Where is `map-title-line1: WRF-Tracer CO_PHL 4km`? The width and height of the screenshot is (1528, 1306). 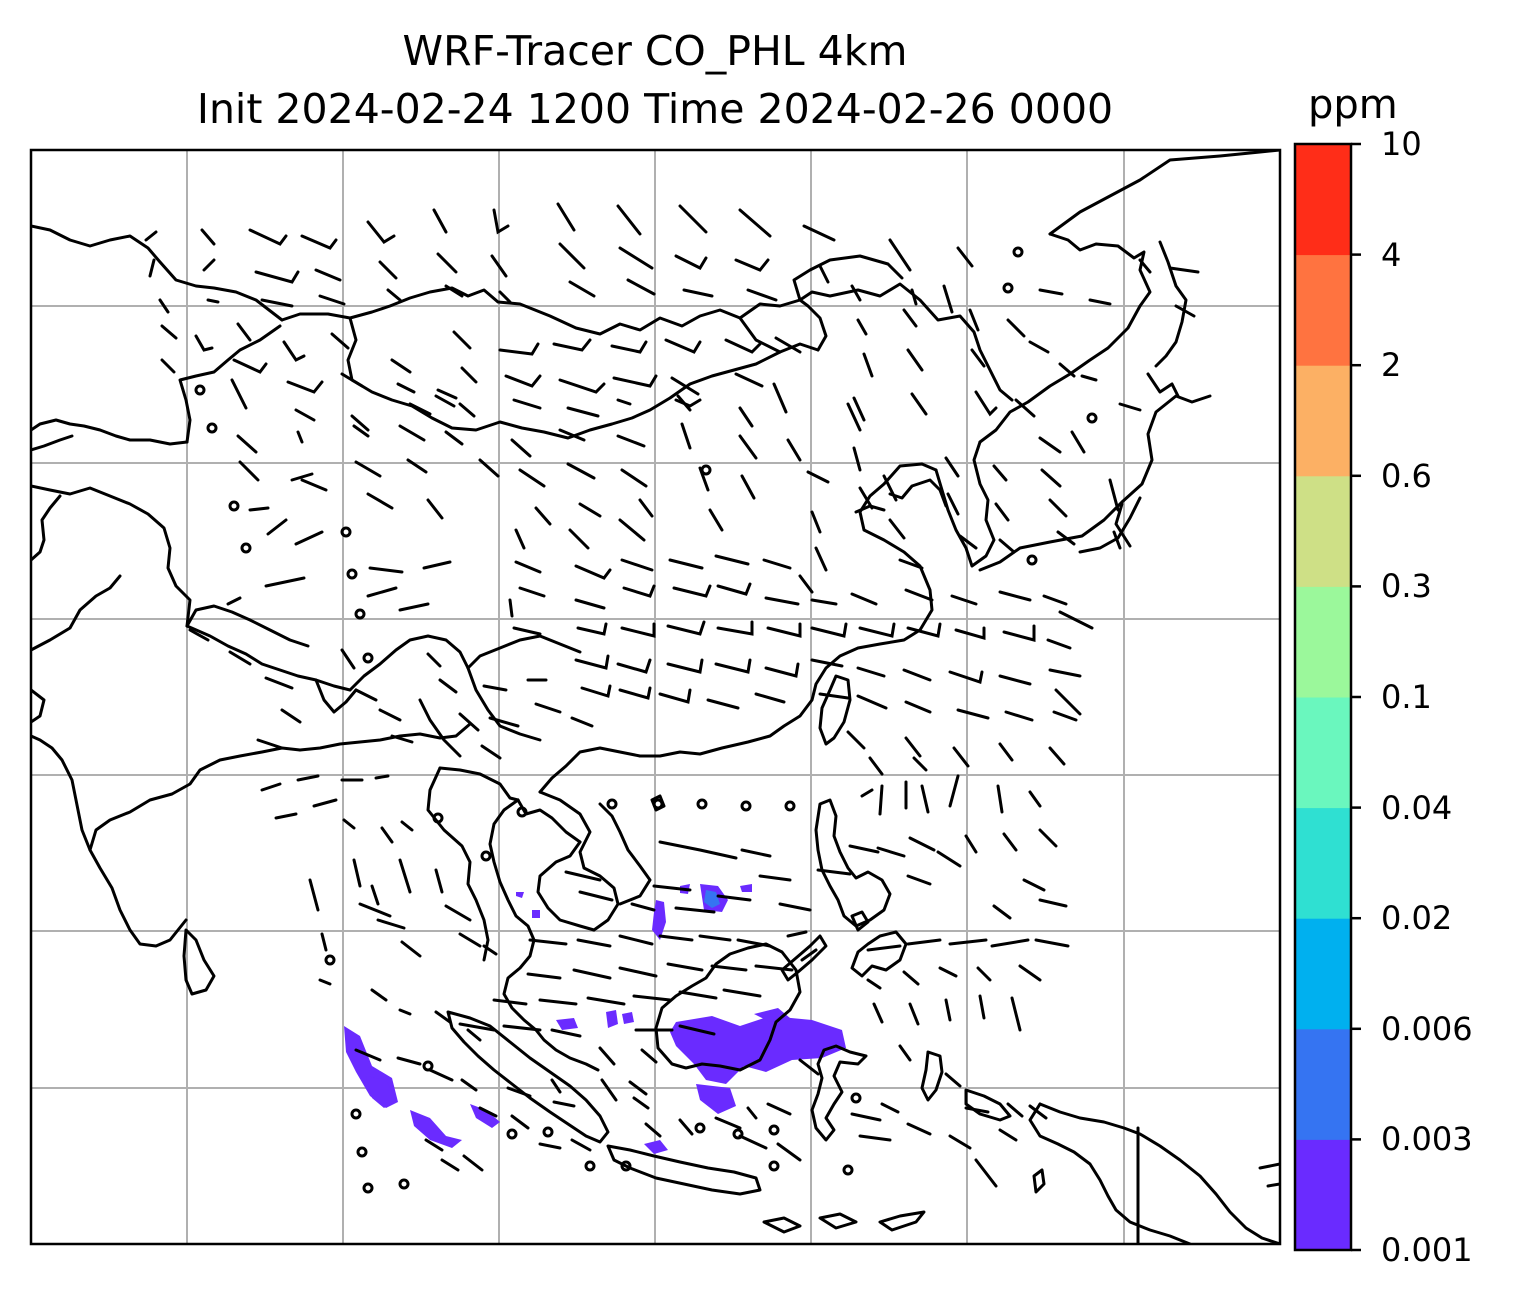
map-title-line1: WRF-Tracer CO_PHL 4km is located at coordinates (655, 51).